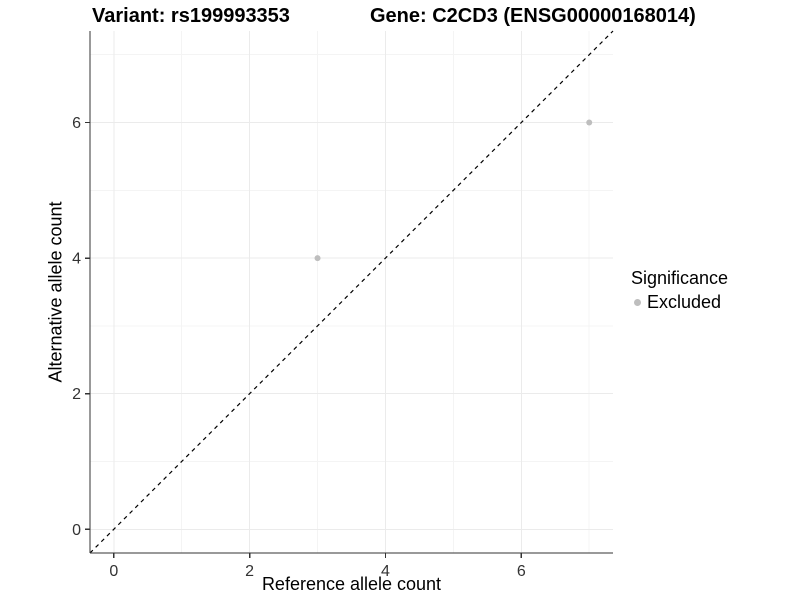 The width and height of the screenshot is (800, 600). What do you see at coordinates (680, 278) in the screenshot?
I see `legend-title: Significance` at bounding box center [680, 278].